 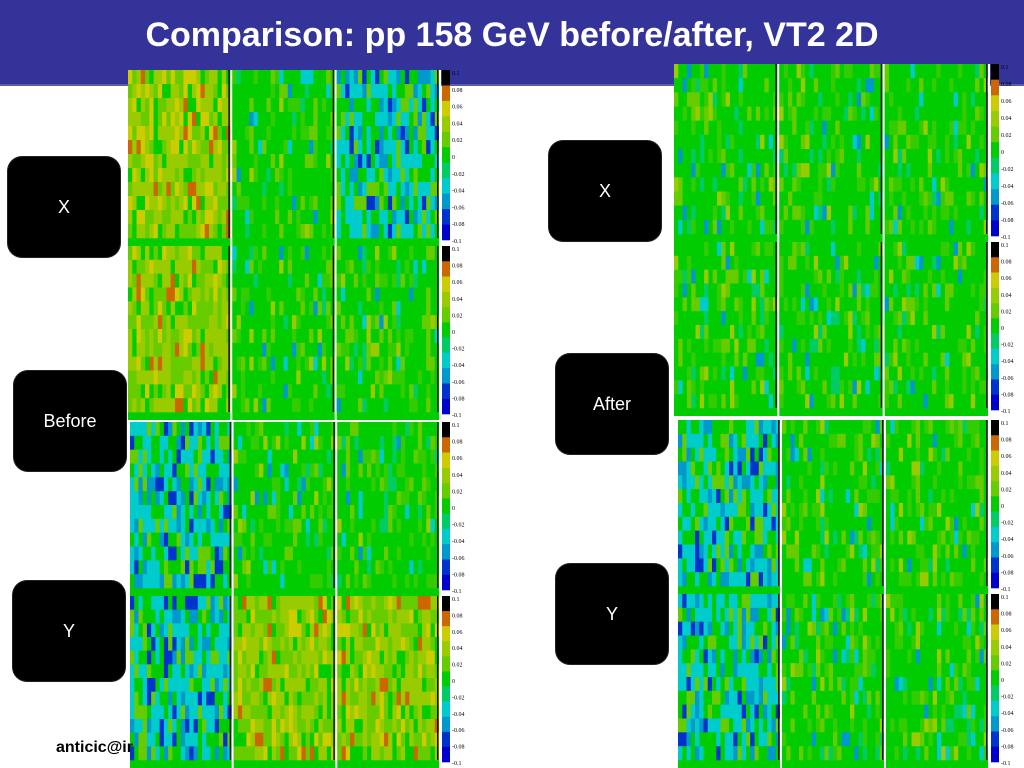 I want to click on color-scale-tick: -0.04, so click(x=458, y=715).